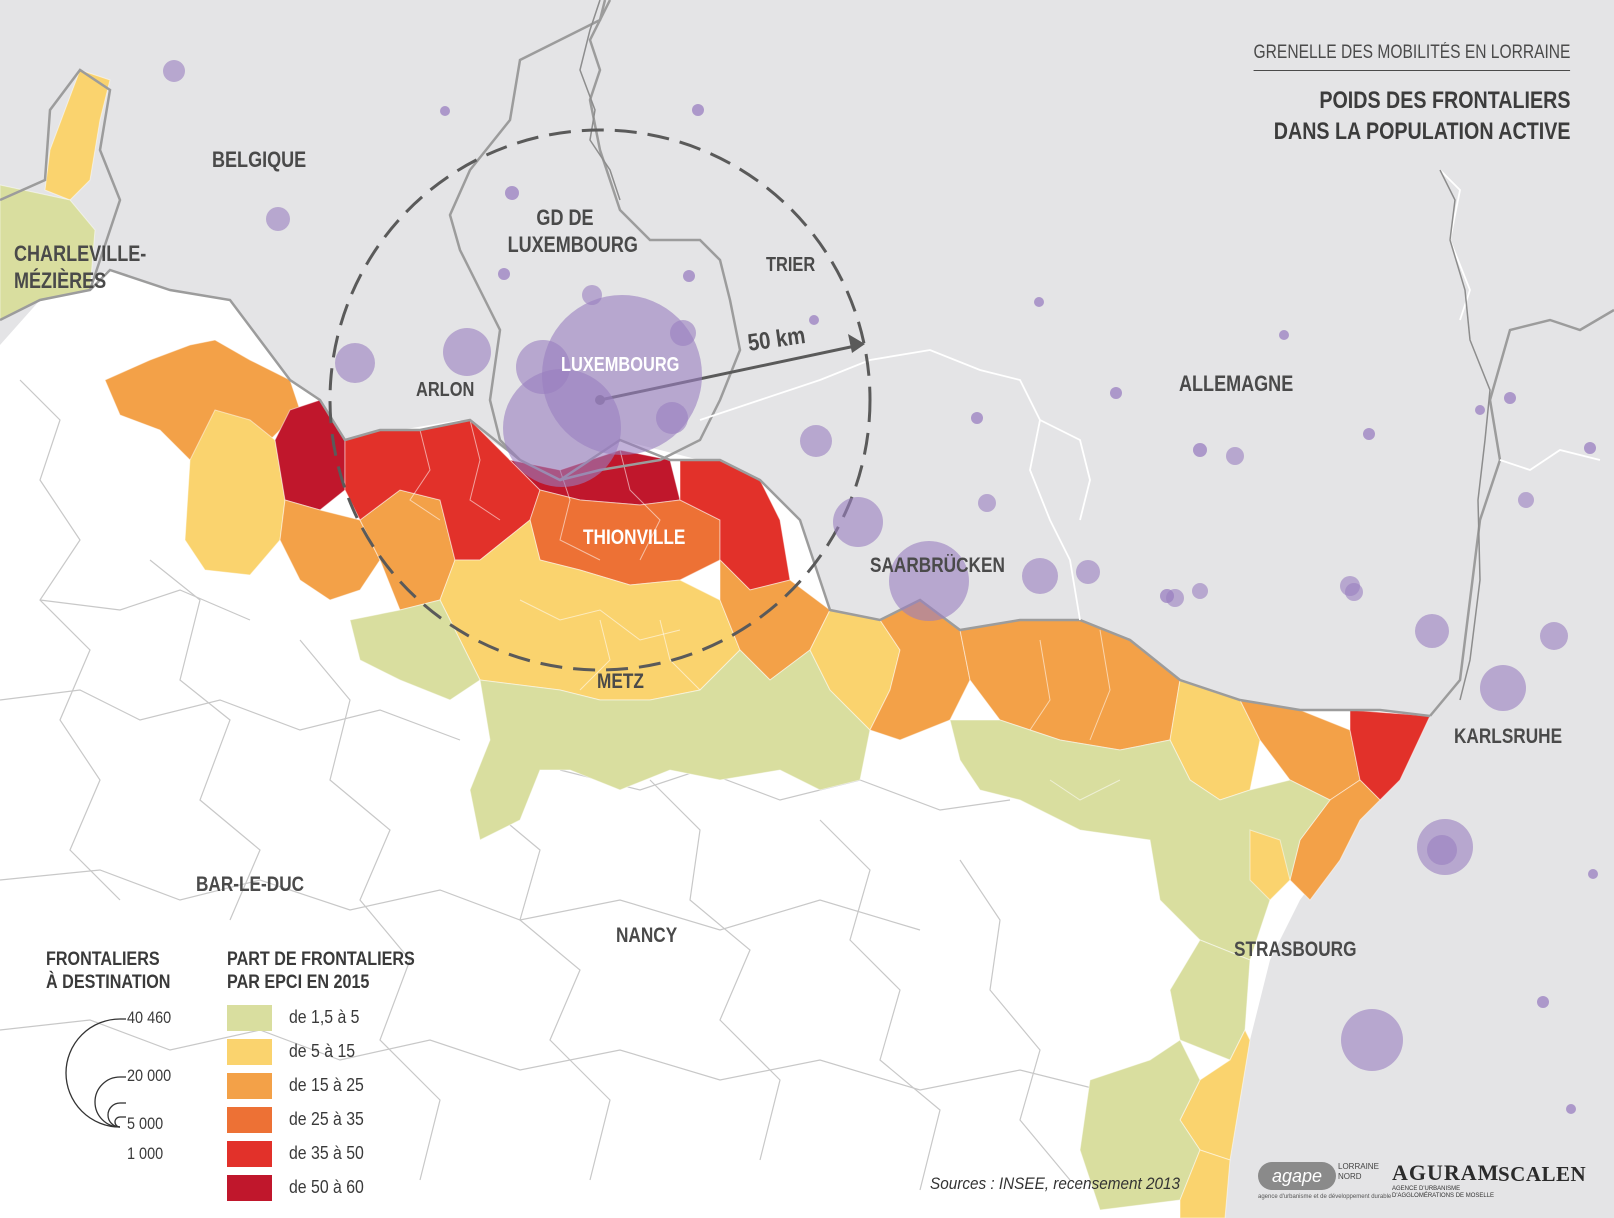  Describe the element at coordinates (149, 1075) in the screenshot. I see `size-label-20000: 20 000` at that location.